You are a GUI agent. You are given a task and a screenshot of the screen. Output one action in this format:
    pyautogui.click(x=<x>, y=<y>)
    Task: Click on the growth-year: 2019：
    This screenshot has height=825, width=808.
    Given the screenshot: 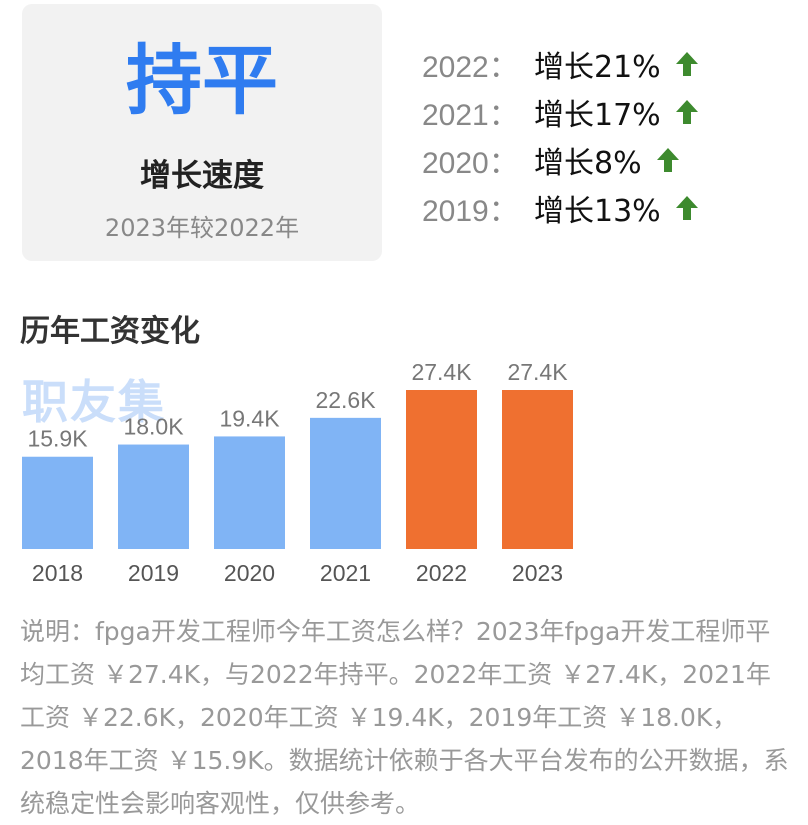 What is the action you would take?
    pyautogui.click(x=470, y=211)
    